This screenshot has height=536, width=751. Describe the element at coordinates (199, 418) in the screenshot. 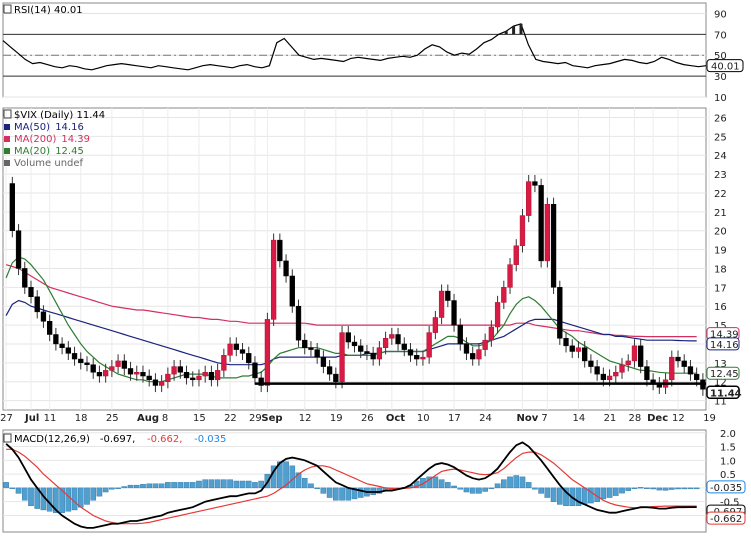

I see `x-tick-label: 15` at that location.